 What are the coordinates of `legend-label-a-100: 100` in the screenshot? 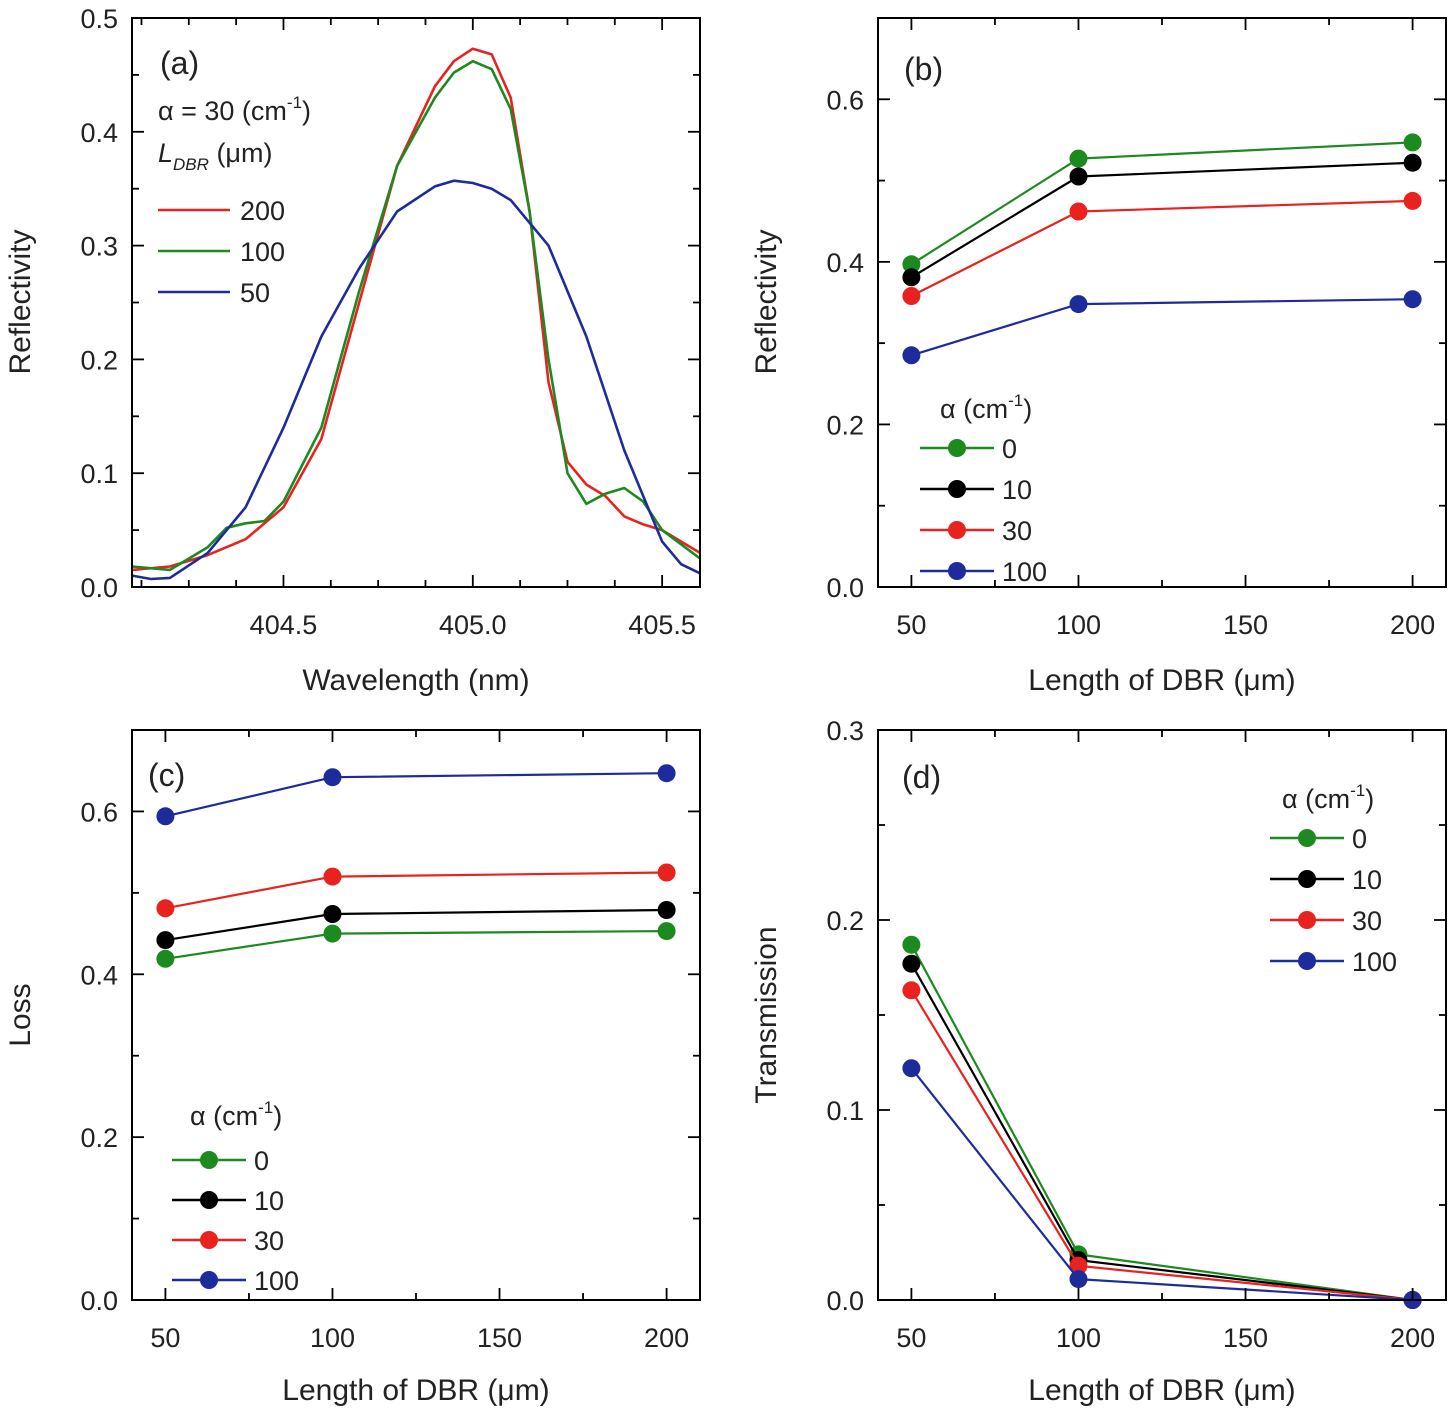 It's located at (262, 252).